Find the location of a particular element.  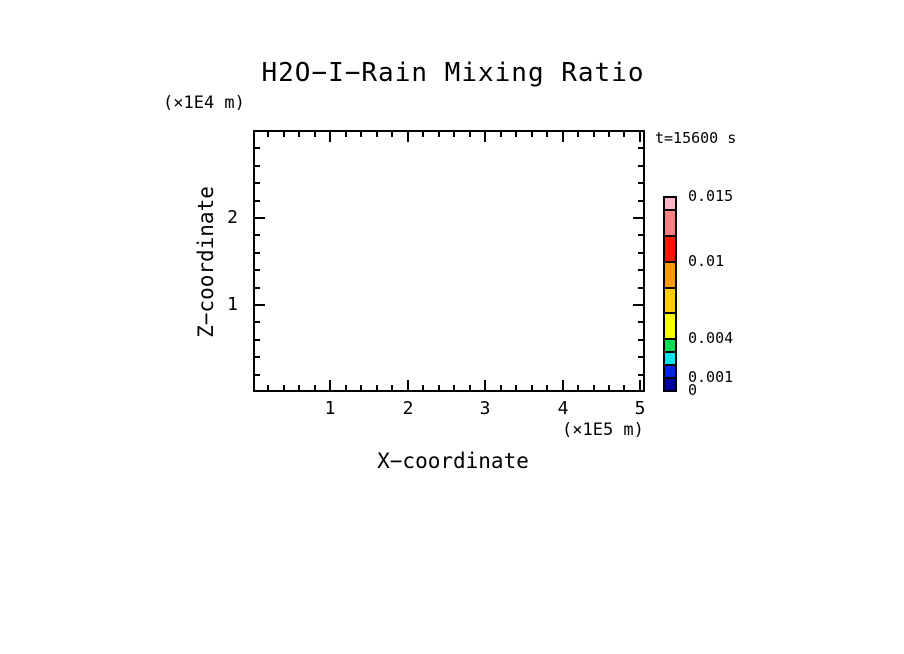

colorbar-tick-label: 0 is located at coordinates (693, 390).